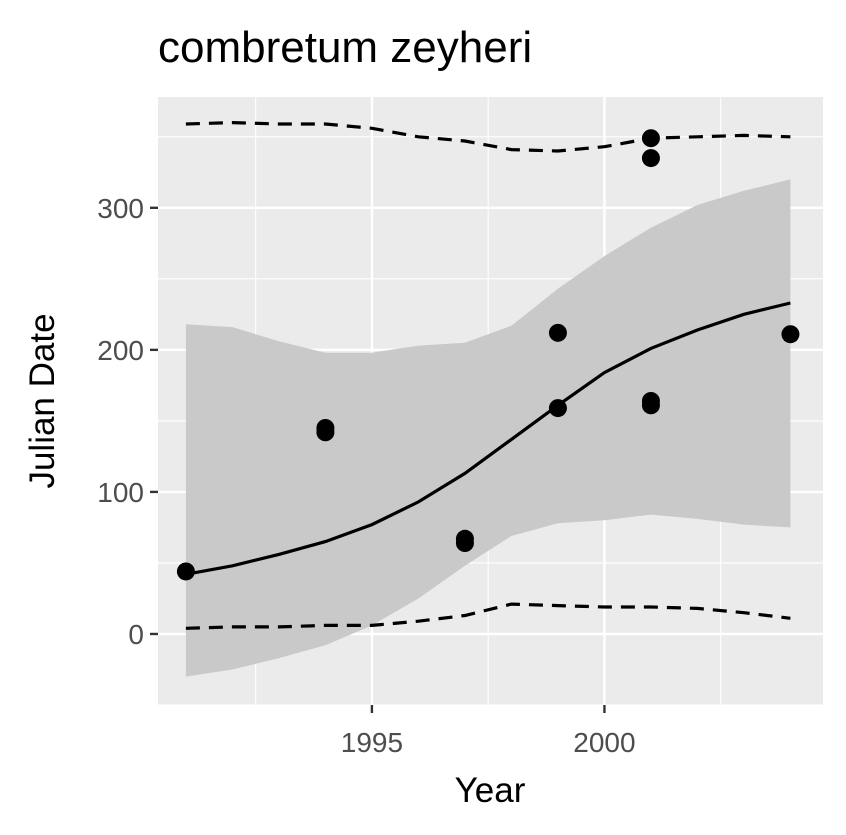 The image size is (846, 835). I want to click on chart-title: combretum zeyheri, so click(345, 47).